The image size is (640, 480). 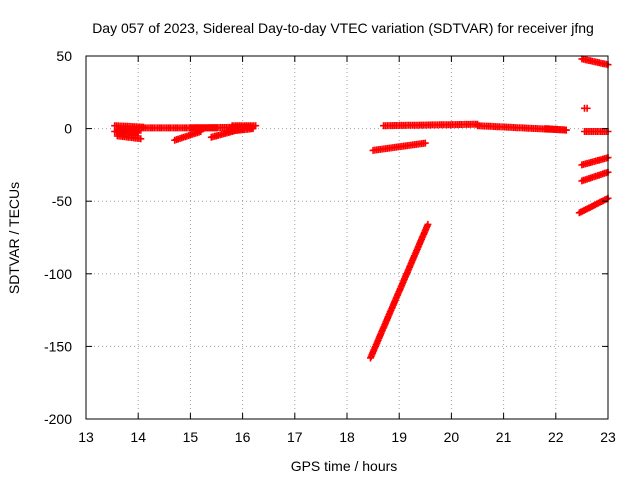 I want to click on y-tick-label: 50, so click(x=64, y=56).